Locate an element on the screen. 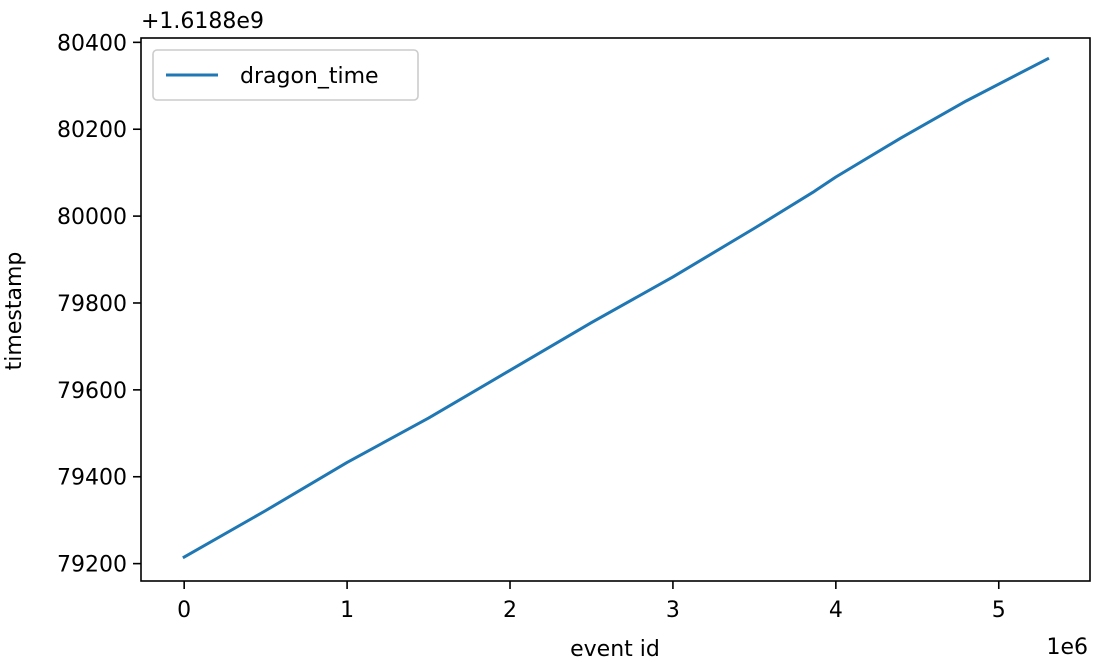  x-axis-label: event id is located at coordinates (615, 649).